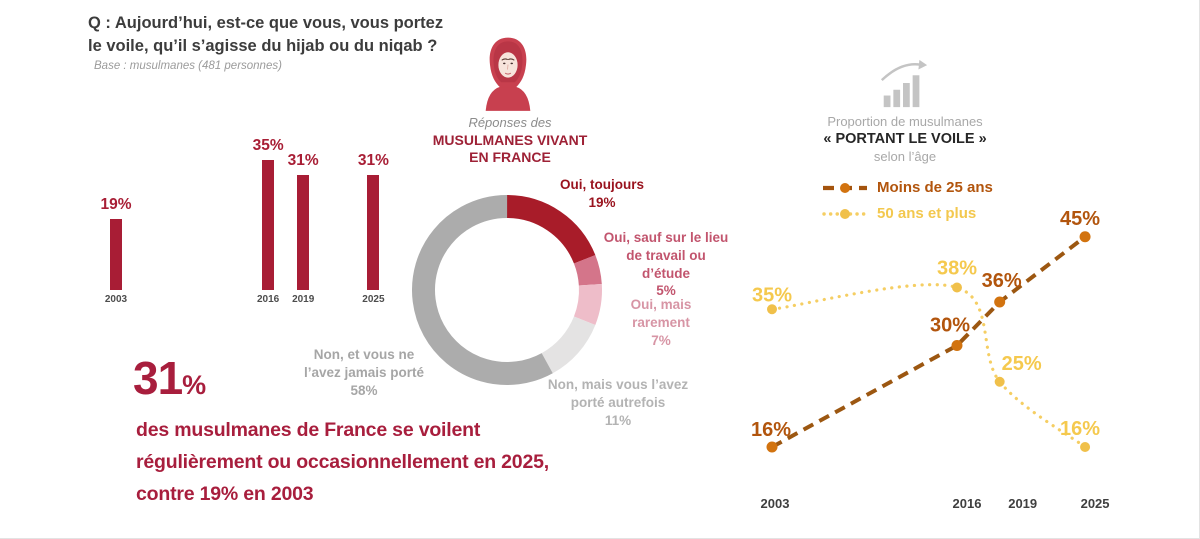 The height and width of the screenshot is (539, 1200). What do you see at coordinates (999, 381) in the screenshot?
I see `data-point-1-2019` at bounding box center [999, 381].